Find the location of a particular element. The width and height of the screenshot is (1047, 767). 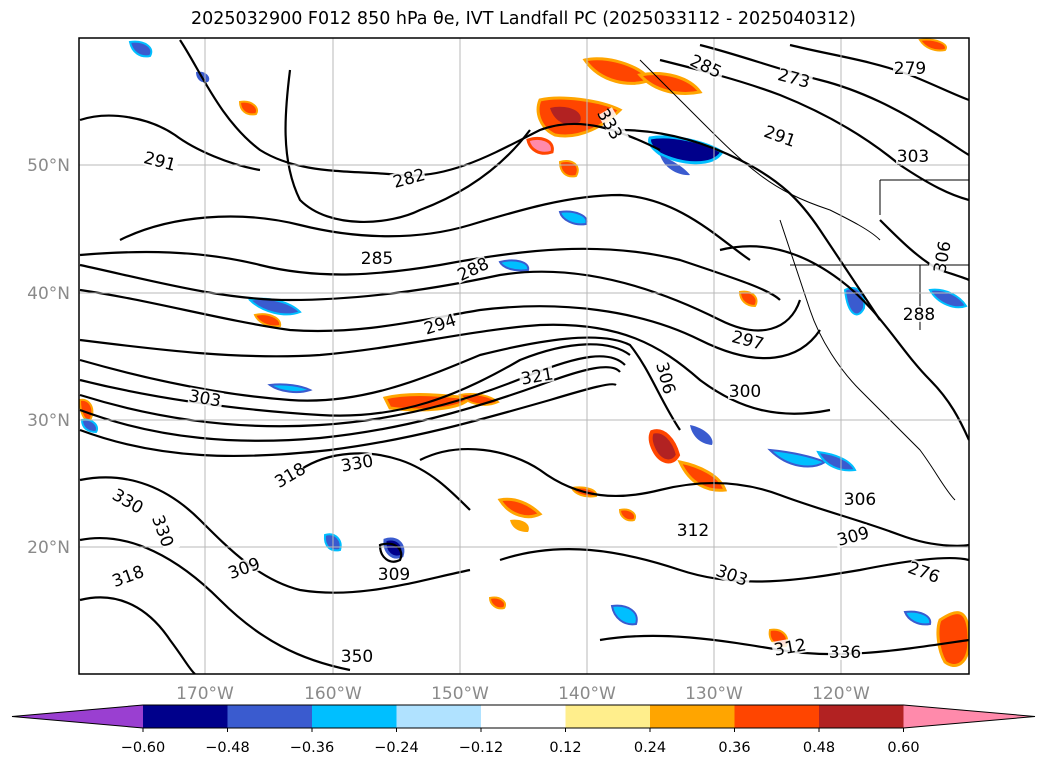

contour-label: 336 is located at coordinates (845, 653).